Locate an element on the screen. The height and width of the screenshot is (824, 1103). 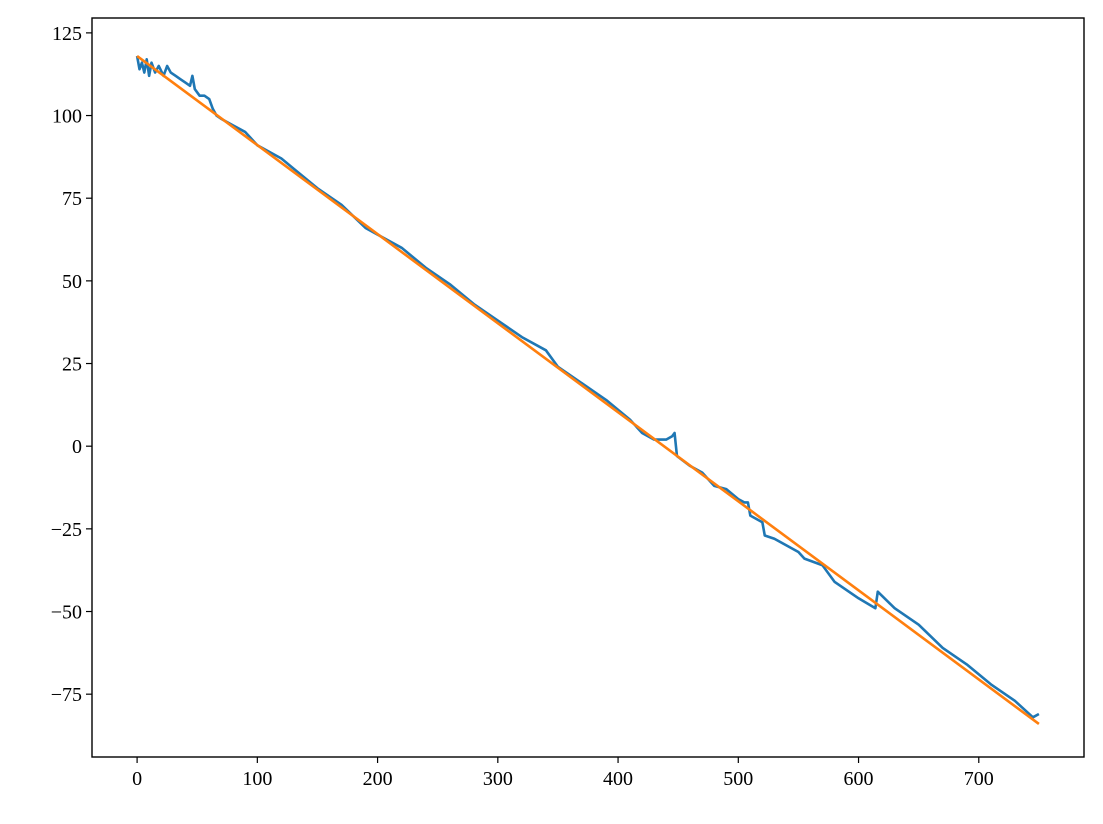
y-tick-label: 100 is located at coordinates (67, 117).